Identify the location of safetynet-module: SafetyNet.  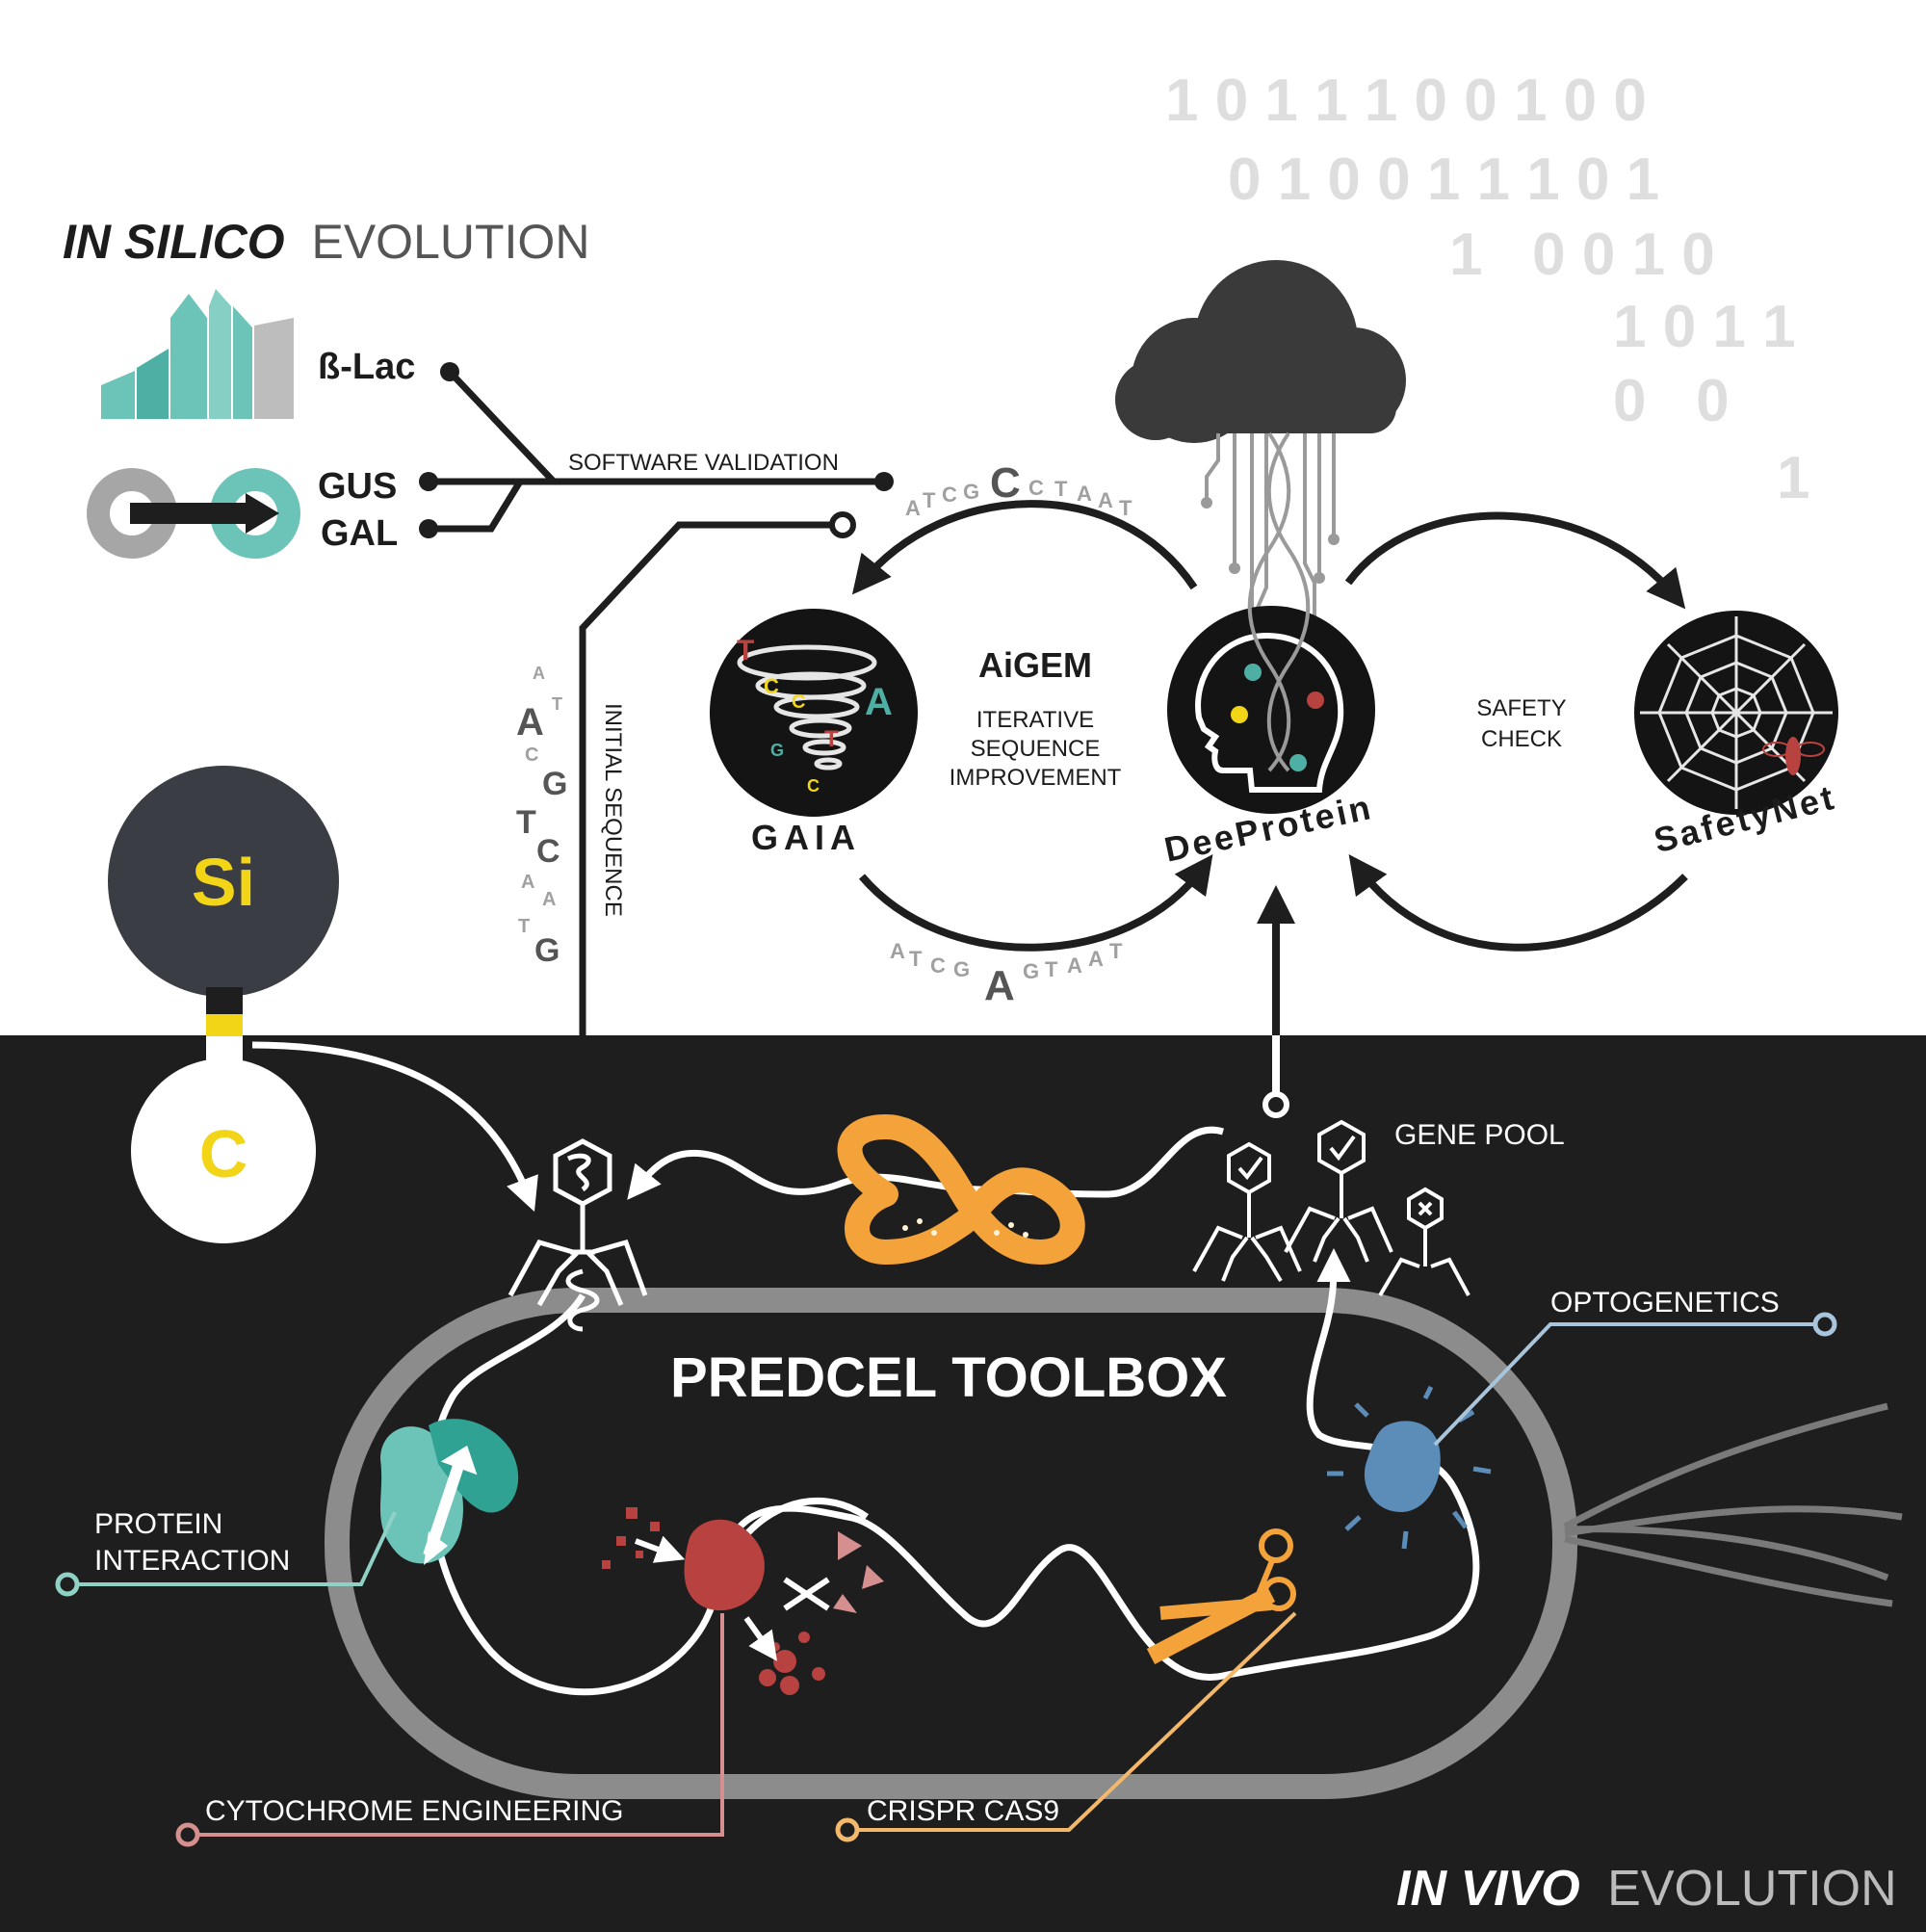
(1737, 735).